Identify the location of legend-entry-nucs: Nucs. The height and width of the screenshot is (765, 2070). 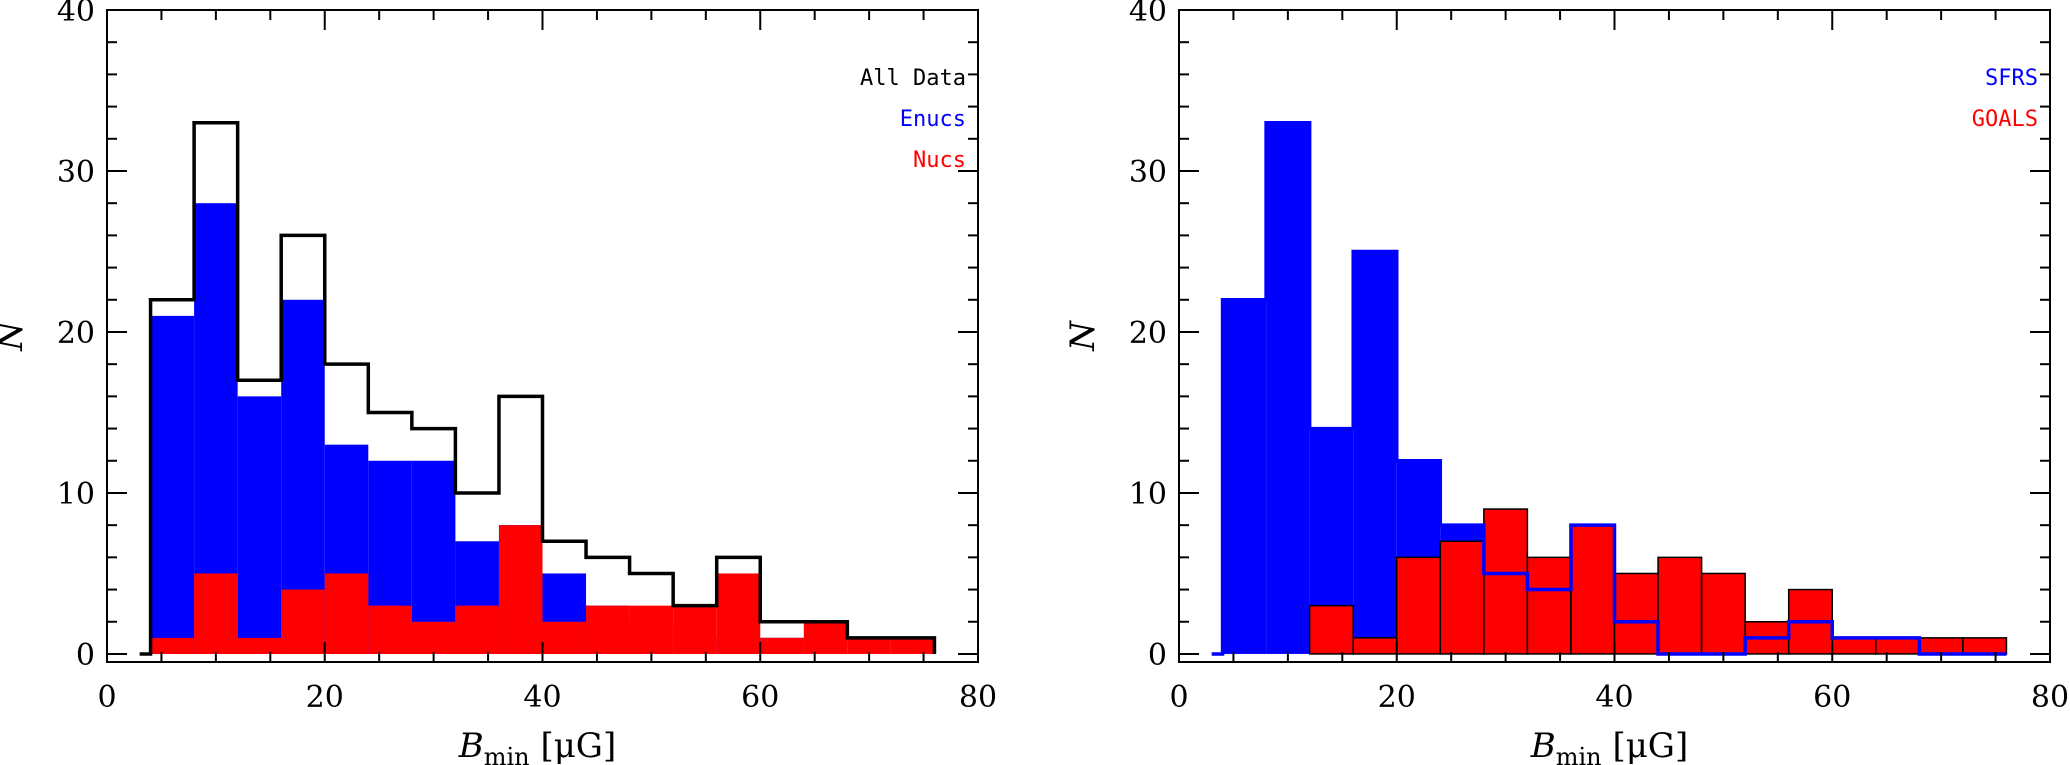
(939, 160).